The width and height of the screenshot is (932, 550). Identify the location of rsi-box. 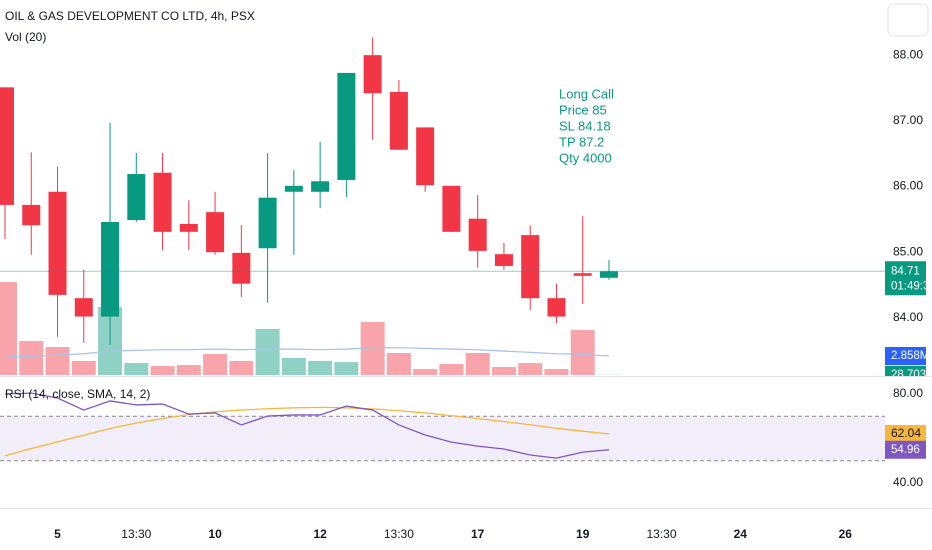
(905, 449).